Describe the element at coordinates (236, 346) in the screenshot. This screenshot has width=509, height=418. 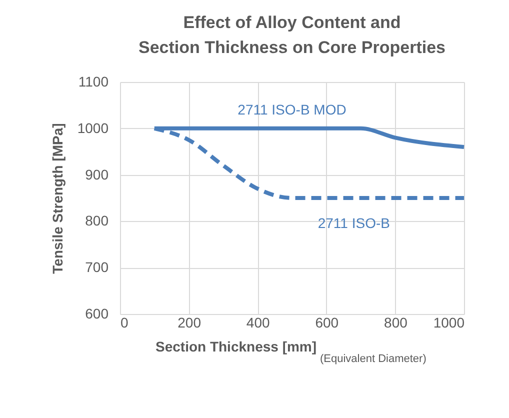
I see `x-axis-title: Section Thickness [mm]` at that location.